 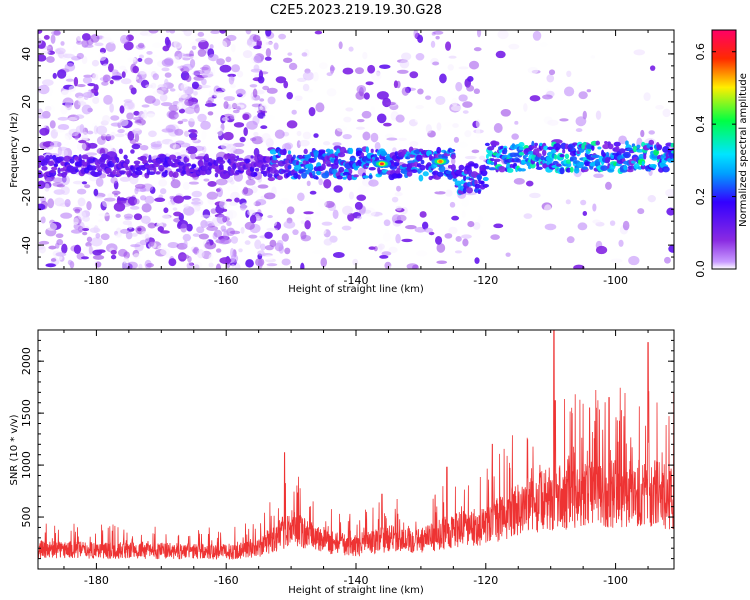 I want to click on colorbar-gradient, so click(x=724, y=149).